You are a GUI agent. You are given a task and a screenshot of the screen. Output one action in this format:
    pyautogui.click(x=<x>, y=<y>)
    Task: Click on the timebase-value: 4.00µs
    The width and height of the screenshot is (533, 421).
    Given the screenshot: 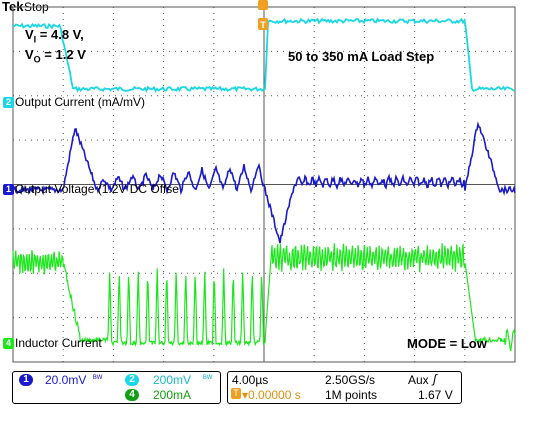 What is the action you would take?
    pyautogui.click(x=250, y=380)
    